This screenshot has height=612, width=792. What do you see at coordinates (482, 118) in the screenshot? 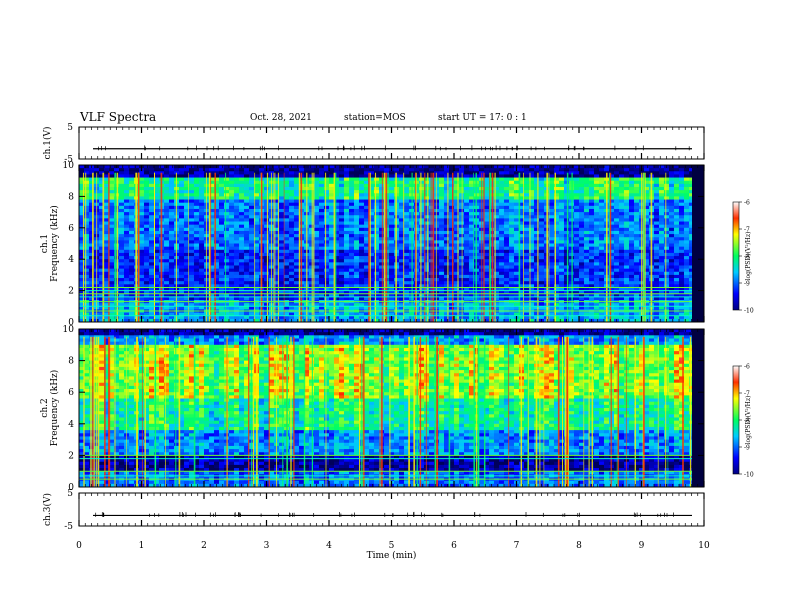
I see `start-time-label: start UT = 17: 0 : 1` at bounding box center [482, 118].